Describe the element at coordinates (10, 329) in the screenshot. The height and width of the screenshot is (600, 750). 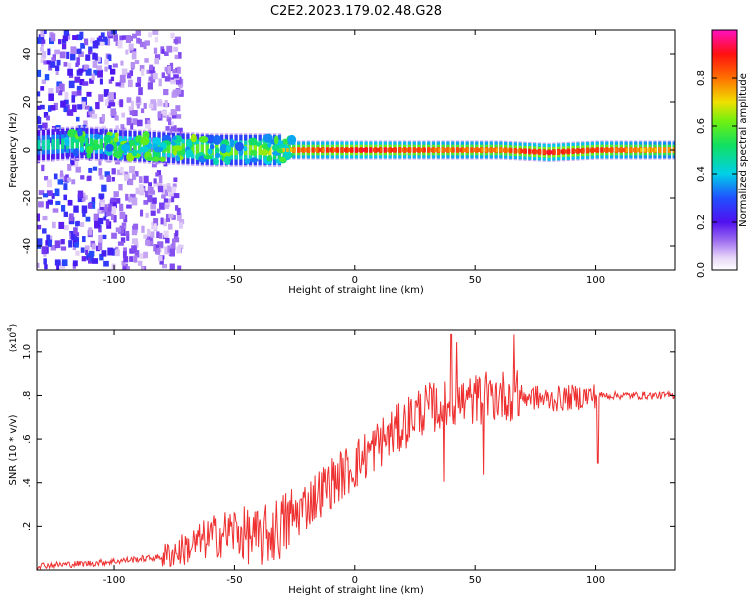
I see `snr-y-exponent-power: 4` at that location.